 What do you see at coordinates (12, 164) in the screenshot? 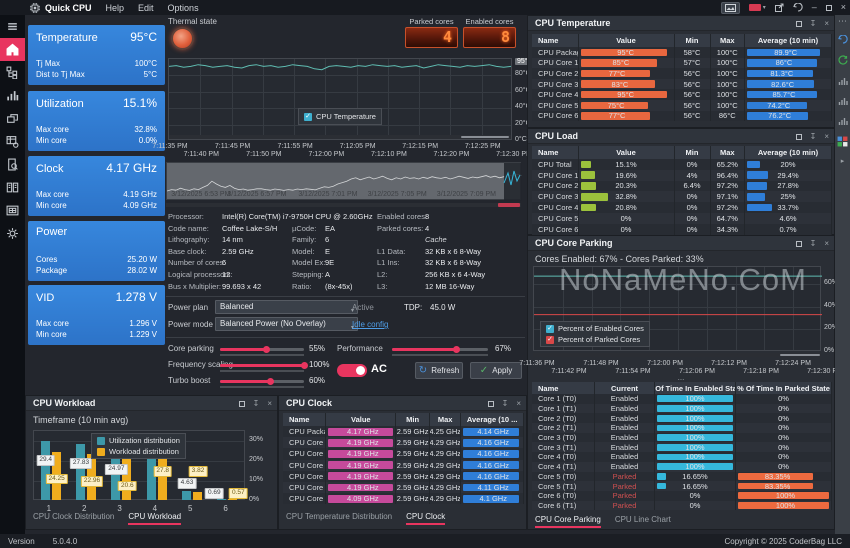
I see `sidebar-item-doc-search` at bounding box center [12, 164].